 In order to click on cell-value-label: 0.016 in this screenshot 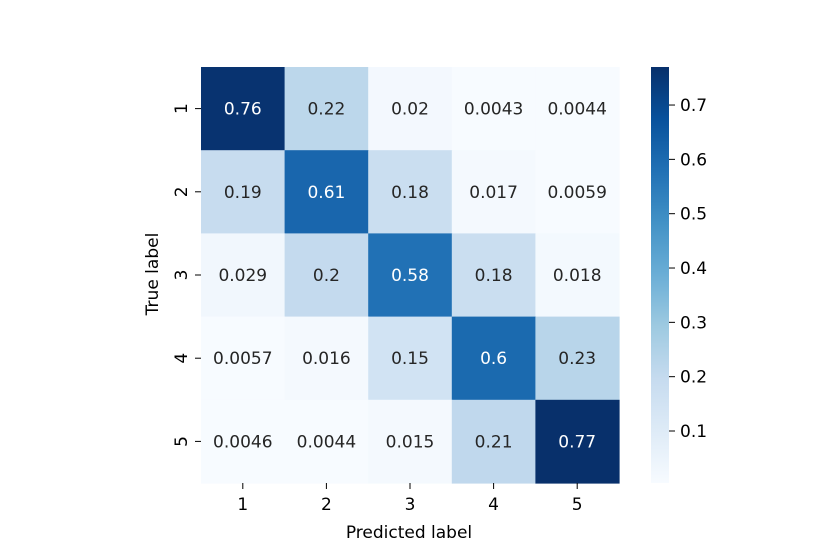, I will do `click(326, 359)`.